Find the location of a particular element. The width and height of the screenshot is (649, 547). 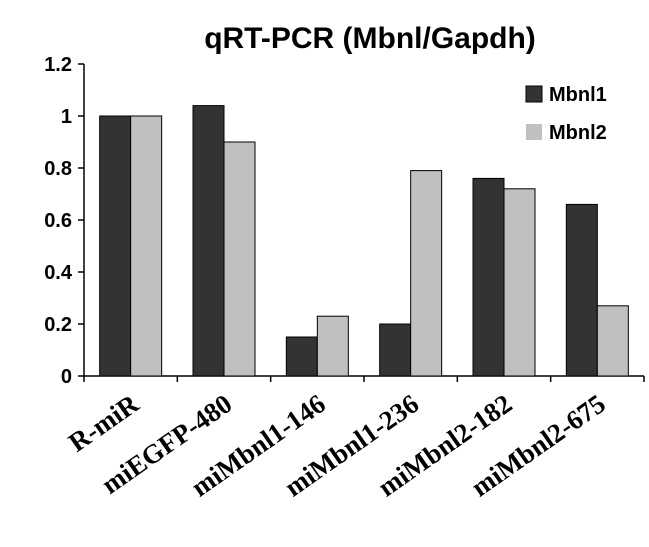

y-tick-label: 0.6 is located at coordinates (58, 221).